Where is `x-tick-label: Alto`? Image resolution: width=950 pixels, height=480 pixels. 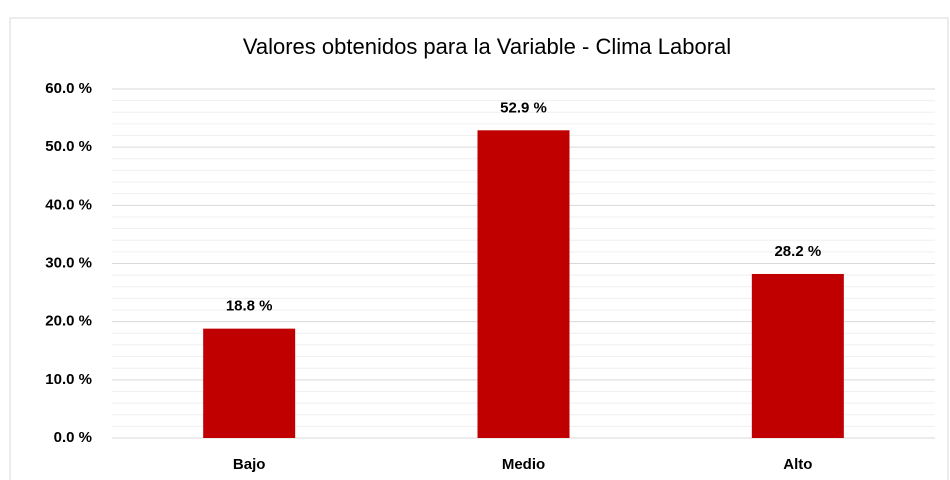 x-tick-label: Alto is located at coordinates (797, 464).